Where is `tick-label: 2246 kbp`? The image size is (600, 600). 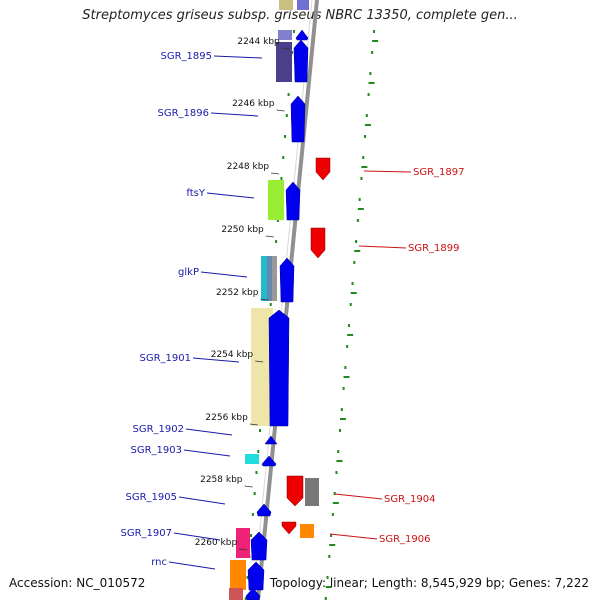
tick-label: 2246 kbp is located at coordinates (253, 104).